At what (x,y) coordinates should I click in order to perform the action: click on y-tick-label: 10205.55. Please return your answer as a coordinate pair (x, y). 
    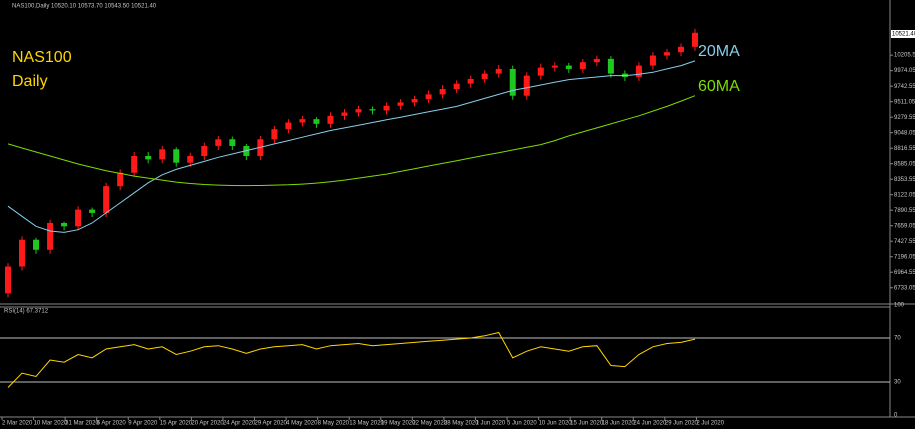
    Looking at the image, I should click on (904, 56).